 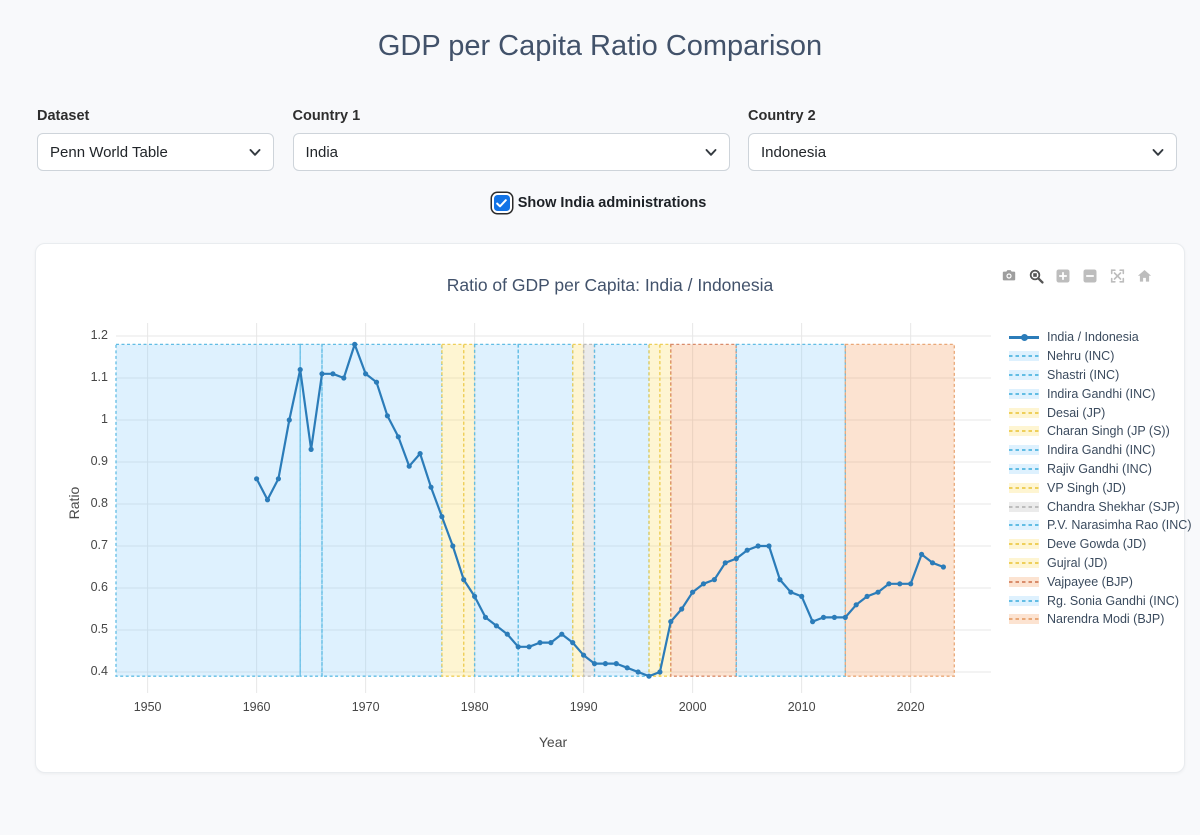 What do you see at coordinates (99, 671) in the screenshot?
I see `y-tick-label: 0.4` at bounding box center [99, 671].